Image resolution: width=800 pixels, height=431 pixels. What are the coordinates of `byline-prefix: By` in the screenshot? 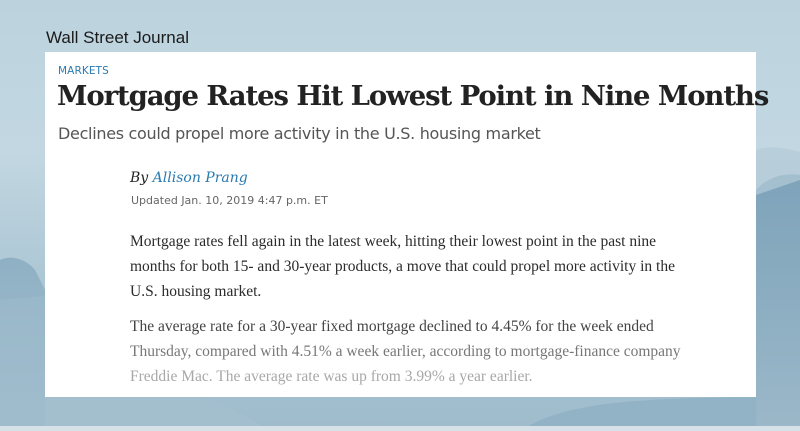 It's located at (139, 178).